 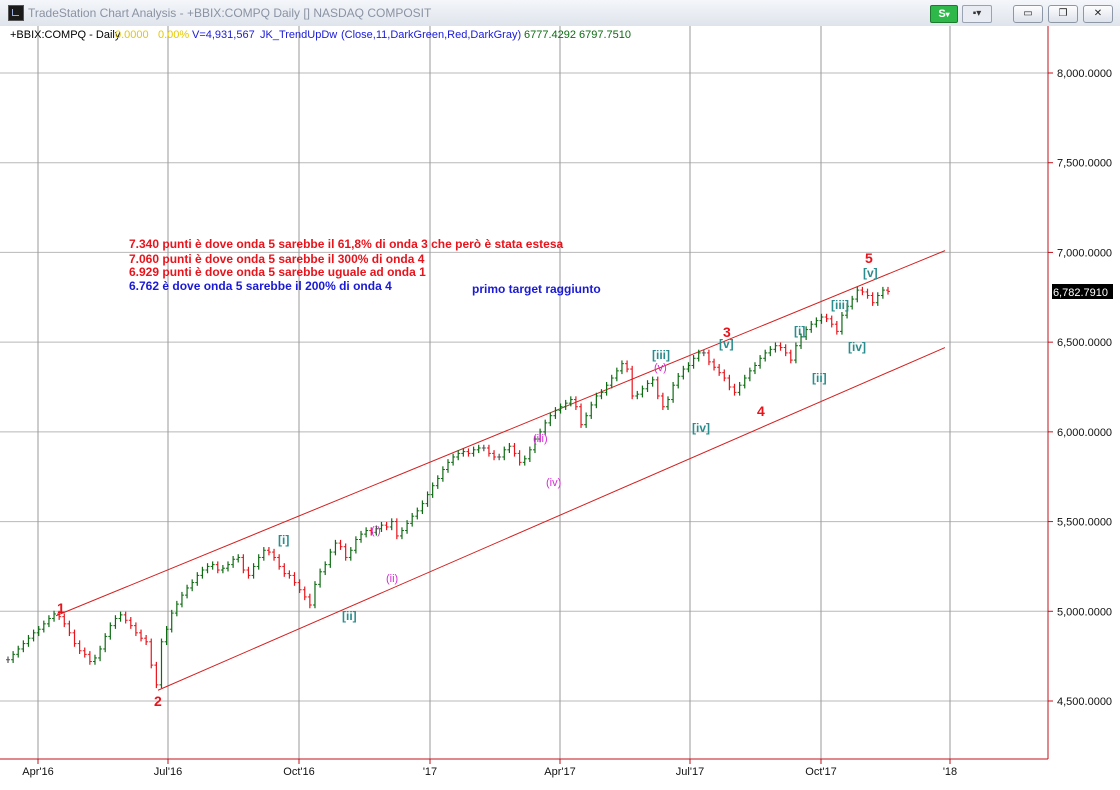 I want to click on wave-label-4: 4, so click(x=761, y=411).